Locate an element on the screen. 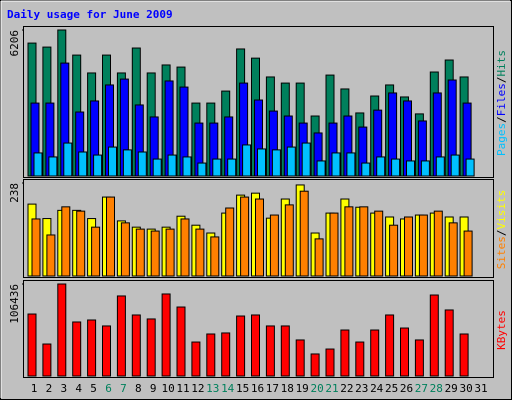 The height and width of the screenshot is (400, 512). x-tick-label: 10 is located at coordinates (167, 388).